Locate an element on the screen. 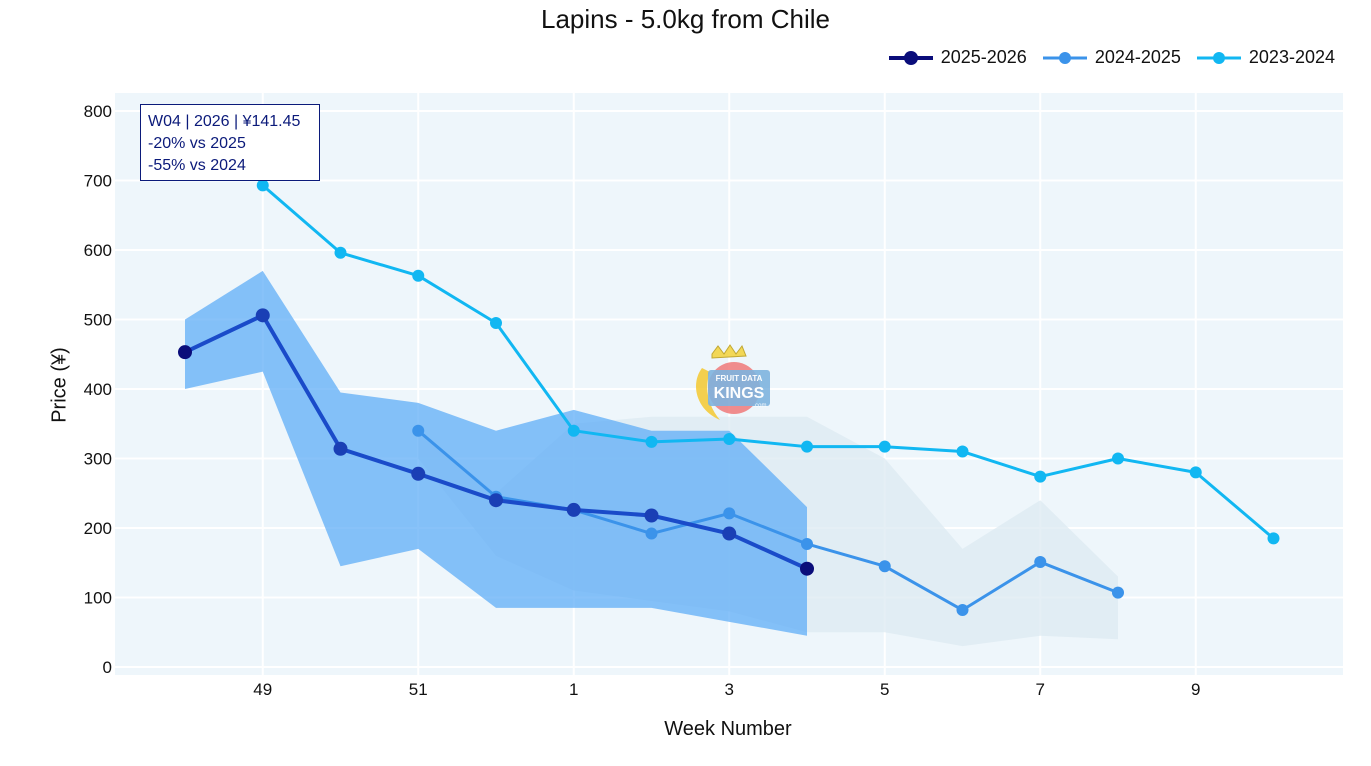 The image size is (1371, 766). x-tick-label: 3 is located at coordinates (729, 689).